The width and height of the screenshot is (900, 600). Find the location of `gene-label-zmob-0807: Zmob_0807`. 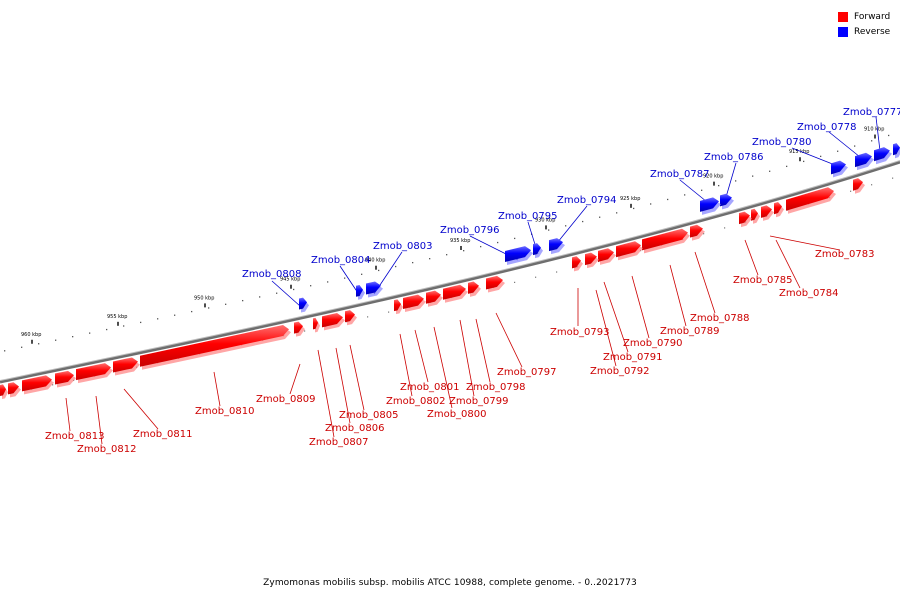

gene-label-zmob-0807: Zmob_0807 is located at coordinates (339, 442).